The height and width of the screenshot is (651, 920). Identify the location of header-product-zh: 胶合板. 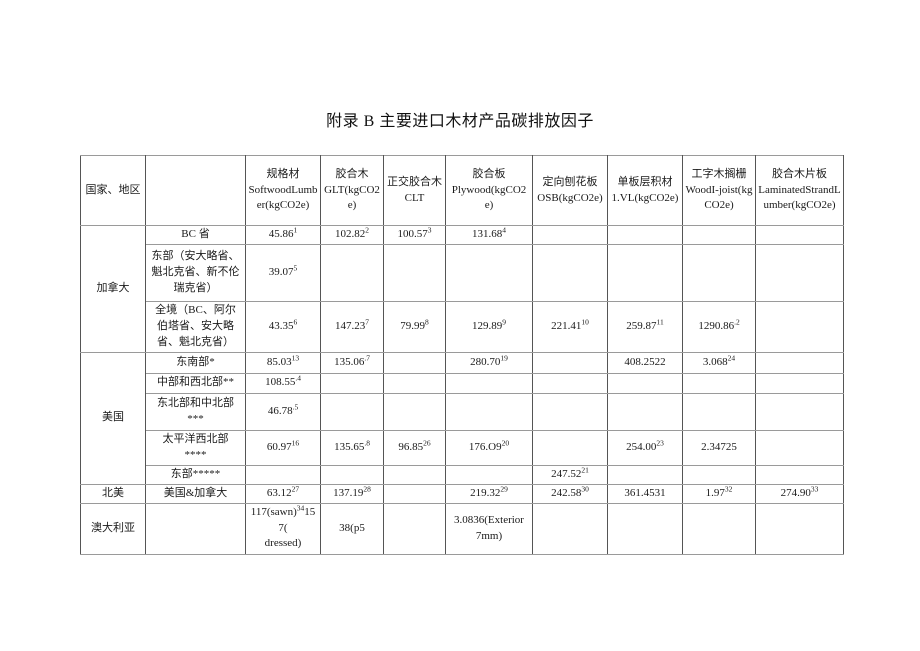
(489, 173).